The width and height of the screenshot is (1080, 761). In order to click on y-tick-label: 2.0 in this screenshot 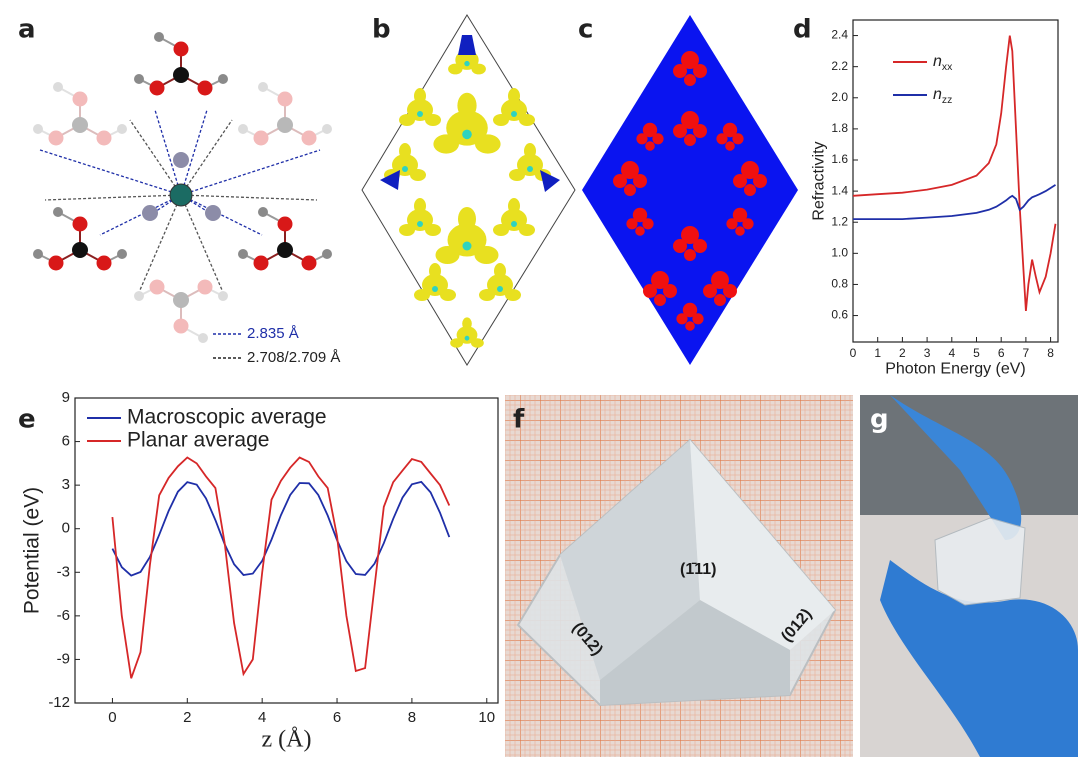, I will do `click(839, 97)`.